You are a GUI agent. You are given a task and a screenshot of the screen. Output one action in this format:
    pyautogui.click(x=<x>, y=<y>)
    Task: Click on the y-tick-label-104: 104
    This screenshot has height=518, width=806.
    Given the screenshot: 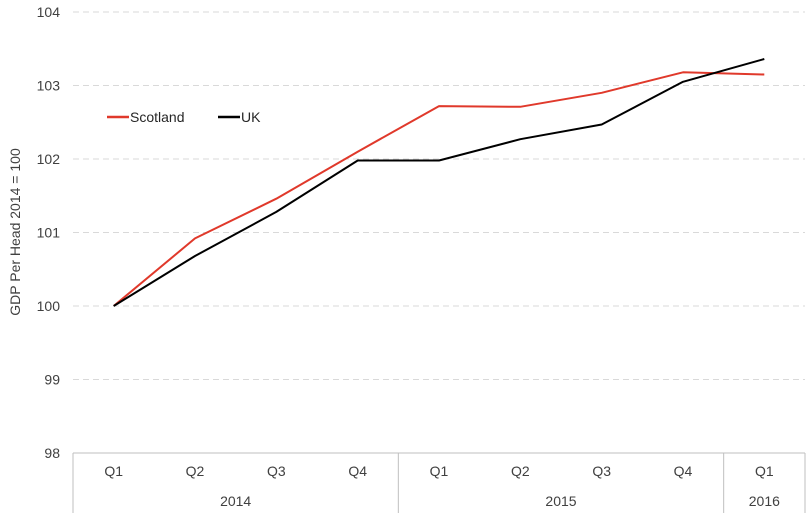 What is the action you would take?
    pyautogui.click(x=49, y=12)
    